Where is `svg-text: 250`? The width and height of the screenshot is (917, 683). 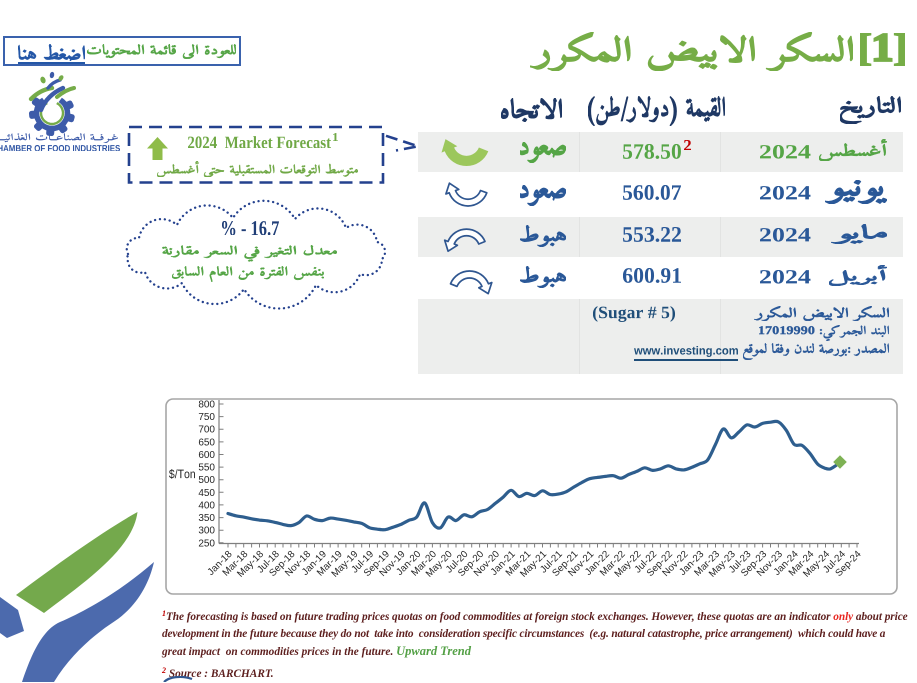
svg-text: 250 is located at coordinates (206, 543).